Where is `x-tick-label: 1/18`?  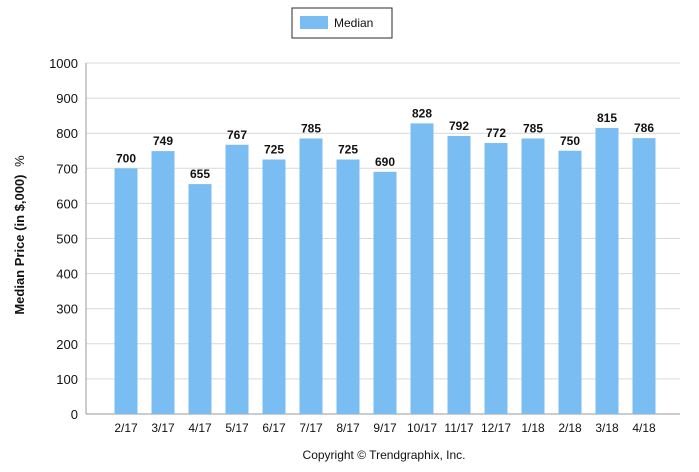
x-tick-label: 1/18 is located at coordinates (533, 428).